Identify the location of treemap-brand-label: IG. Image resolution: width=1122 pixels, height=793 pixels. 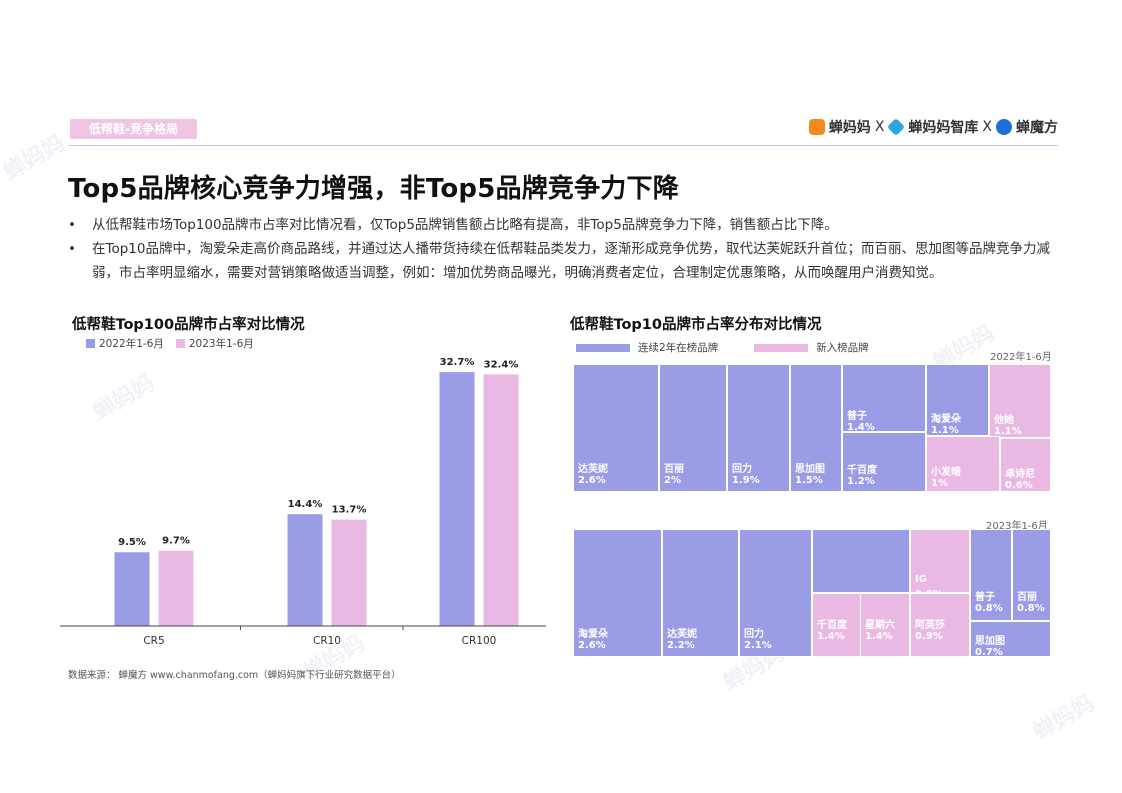
(921, 579).